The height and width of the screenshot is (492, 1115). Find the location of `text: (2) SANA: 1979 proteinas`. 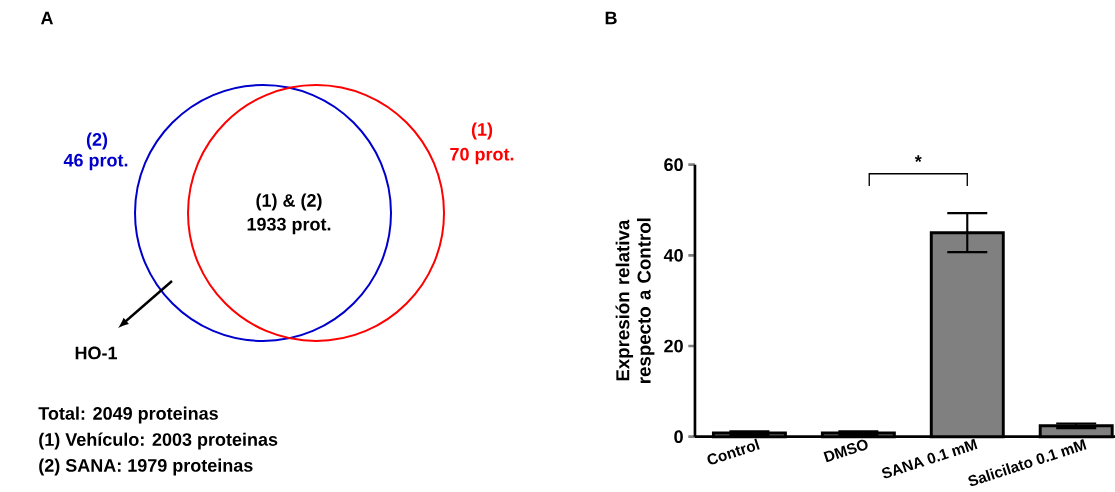

text: (2) SANA: 1979 proteinas is located at coordinates (146, 467).